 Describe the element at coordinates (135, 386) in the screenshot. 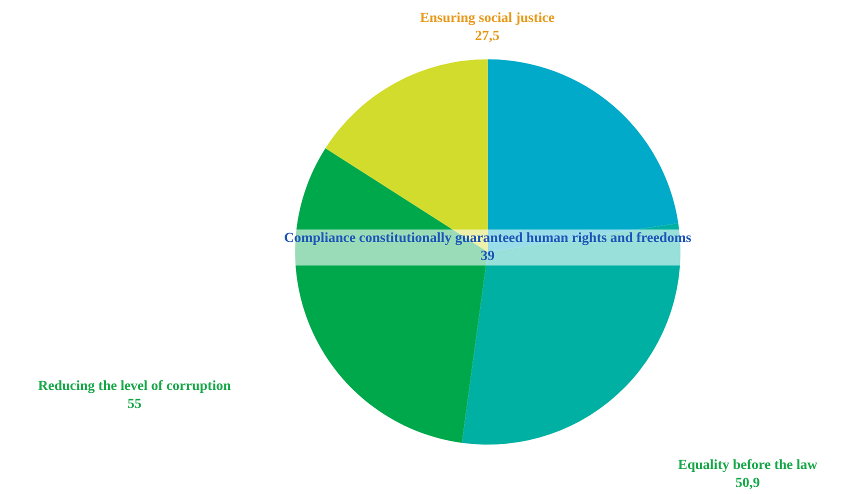

I see `slice-label: Reducing the level of corruption` at that location.